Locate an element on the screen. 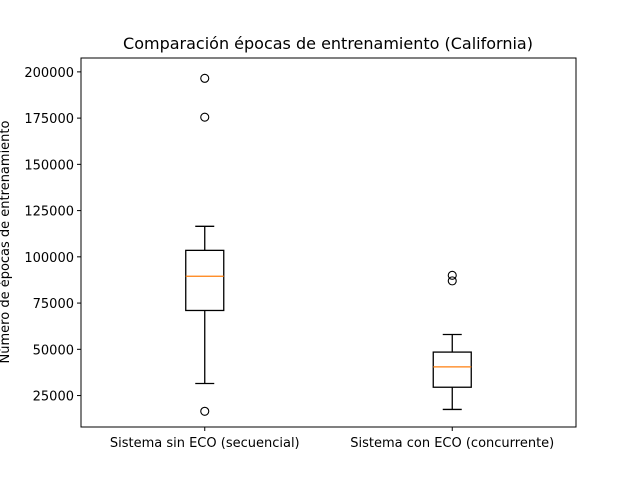 This screenshot has height=484, width=640. y-tick-label: 150000 is located at coordinates (49, 165).